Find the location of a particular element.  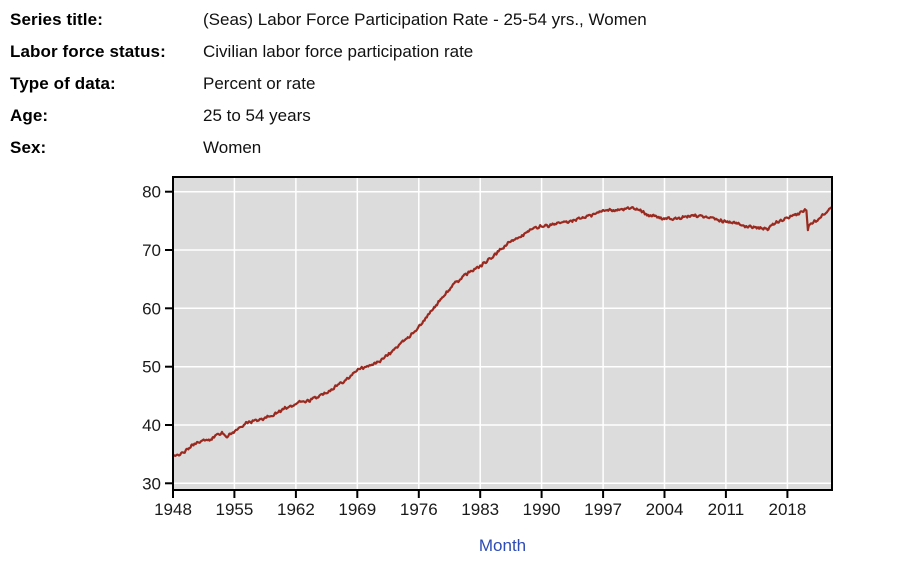

y-tick-label: 80 is located at coordinates (151, 192).